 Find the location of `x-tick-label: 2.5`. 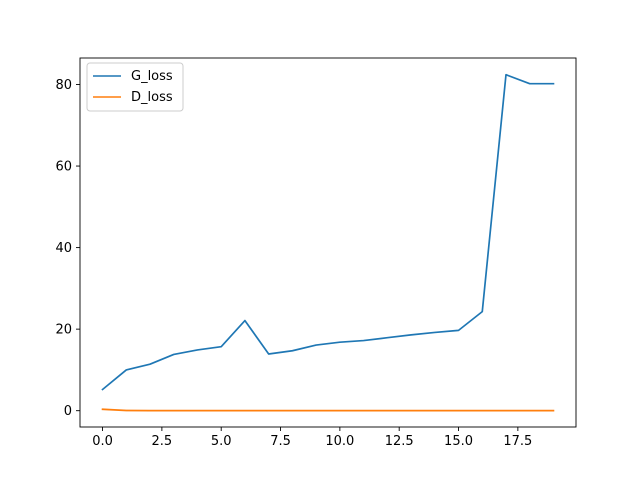

x-tick-label: 2.5 is located at coordinates (162, 441).